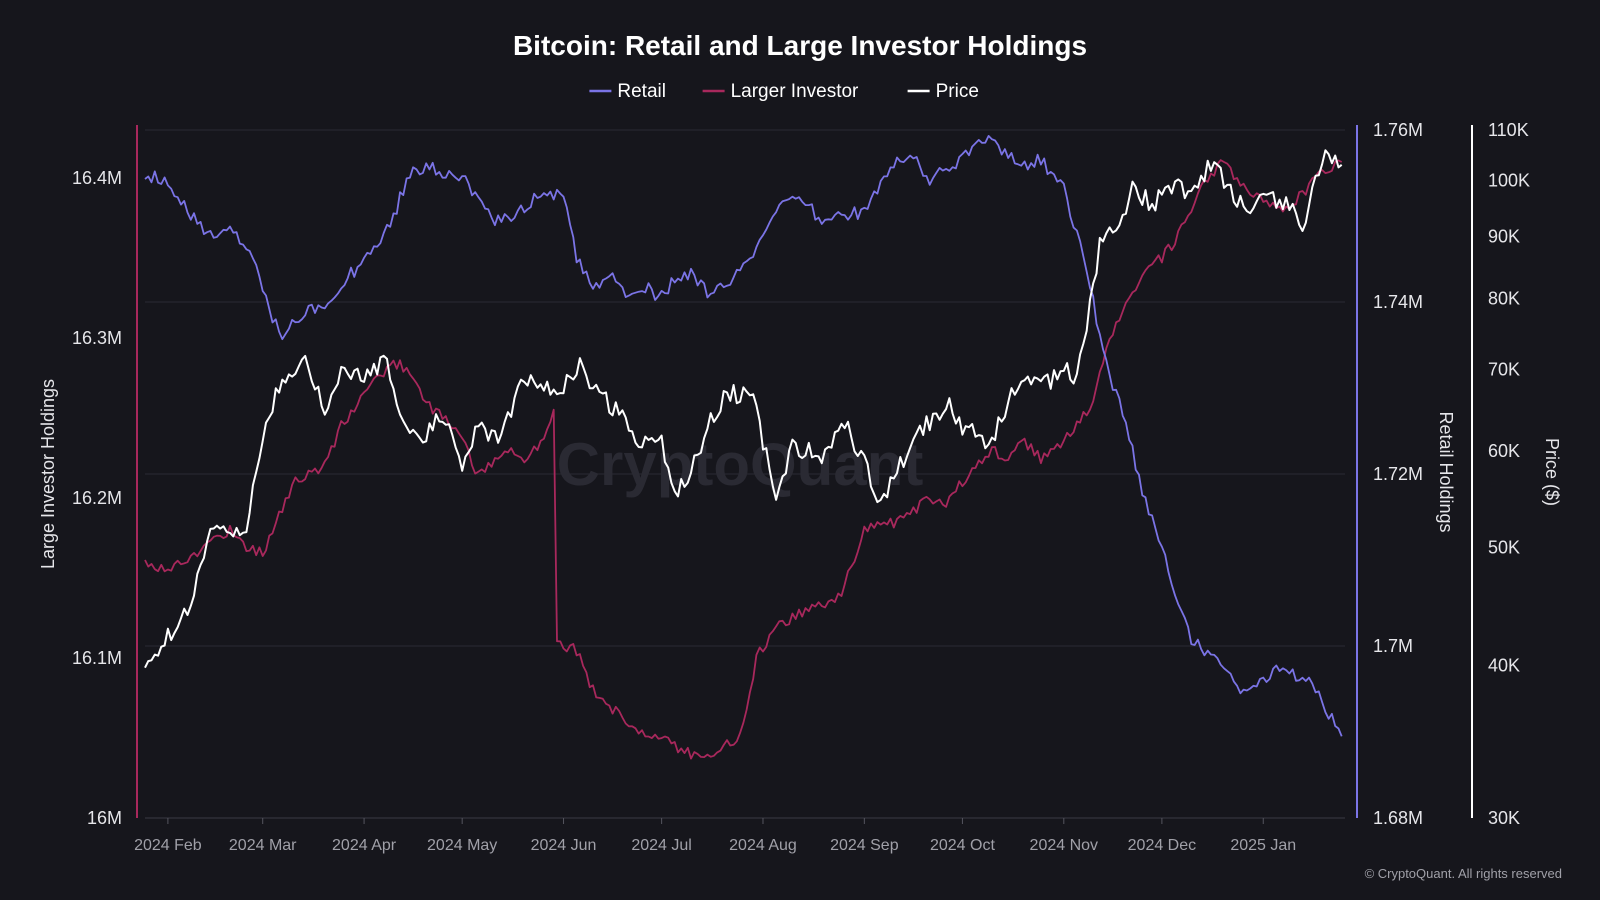 The width and height of the screenshot is (1600, 900). I want to click on left-axis-title: Large Investor Holdings, so click(48, 474).